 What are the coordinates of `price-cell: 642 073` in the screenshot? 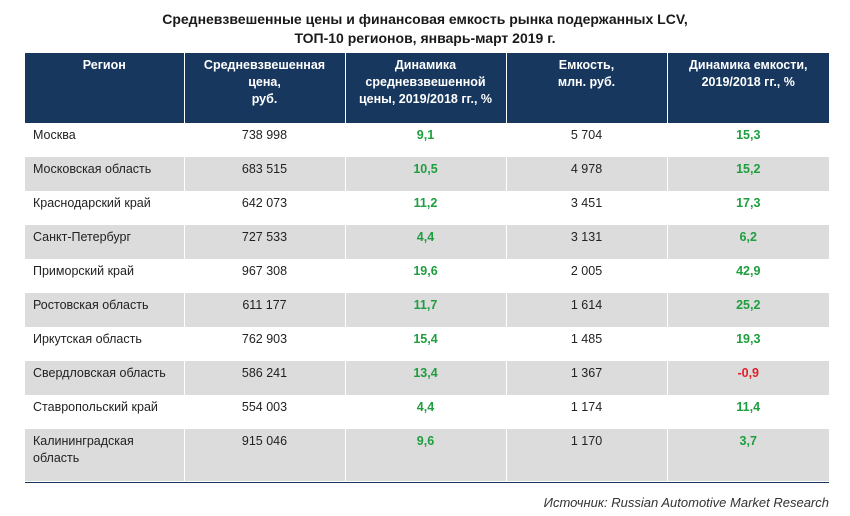 It's located at (264, 208).